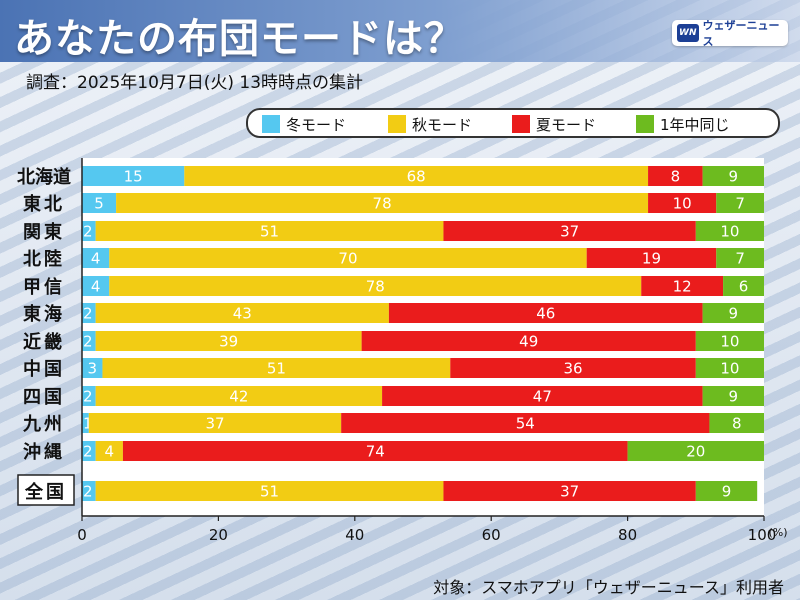 The image size is (800, 600). What do you see at coordinates (271, 124) in the screenshot?
I see `legend-swatch-winter` at bounding box center [271, 124].